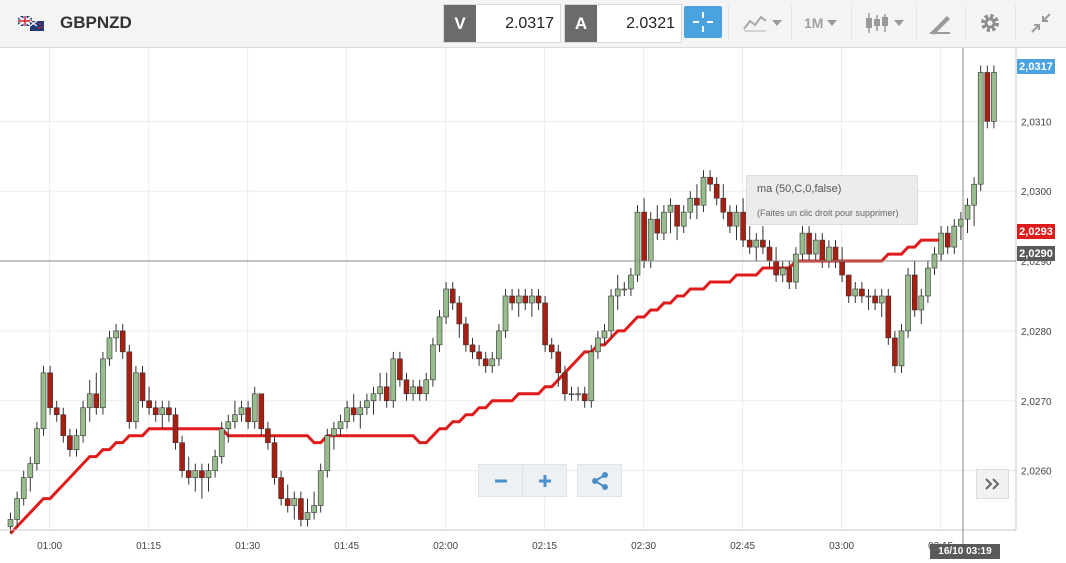 This screenshot has height=563, width=1066. I want to click on y-tick-label: 2,0290, so click(1036, 262).